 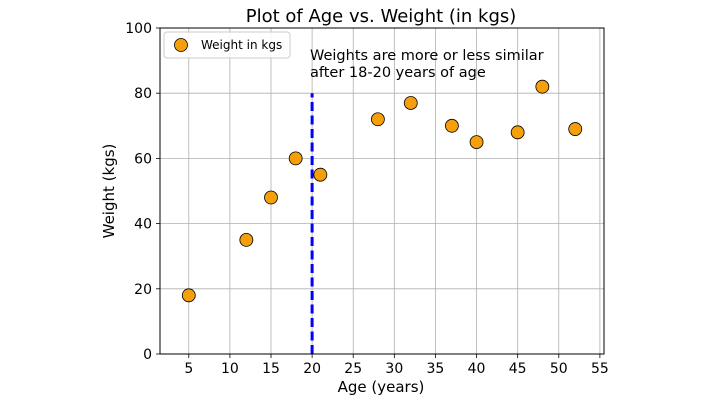 What do you see at coordinates (312, 369) in the screenshot?
I see `x-tick-label: 20` at bounding box center [312, 369].